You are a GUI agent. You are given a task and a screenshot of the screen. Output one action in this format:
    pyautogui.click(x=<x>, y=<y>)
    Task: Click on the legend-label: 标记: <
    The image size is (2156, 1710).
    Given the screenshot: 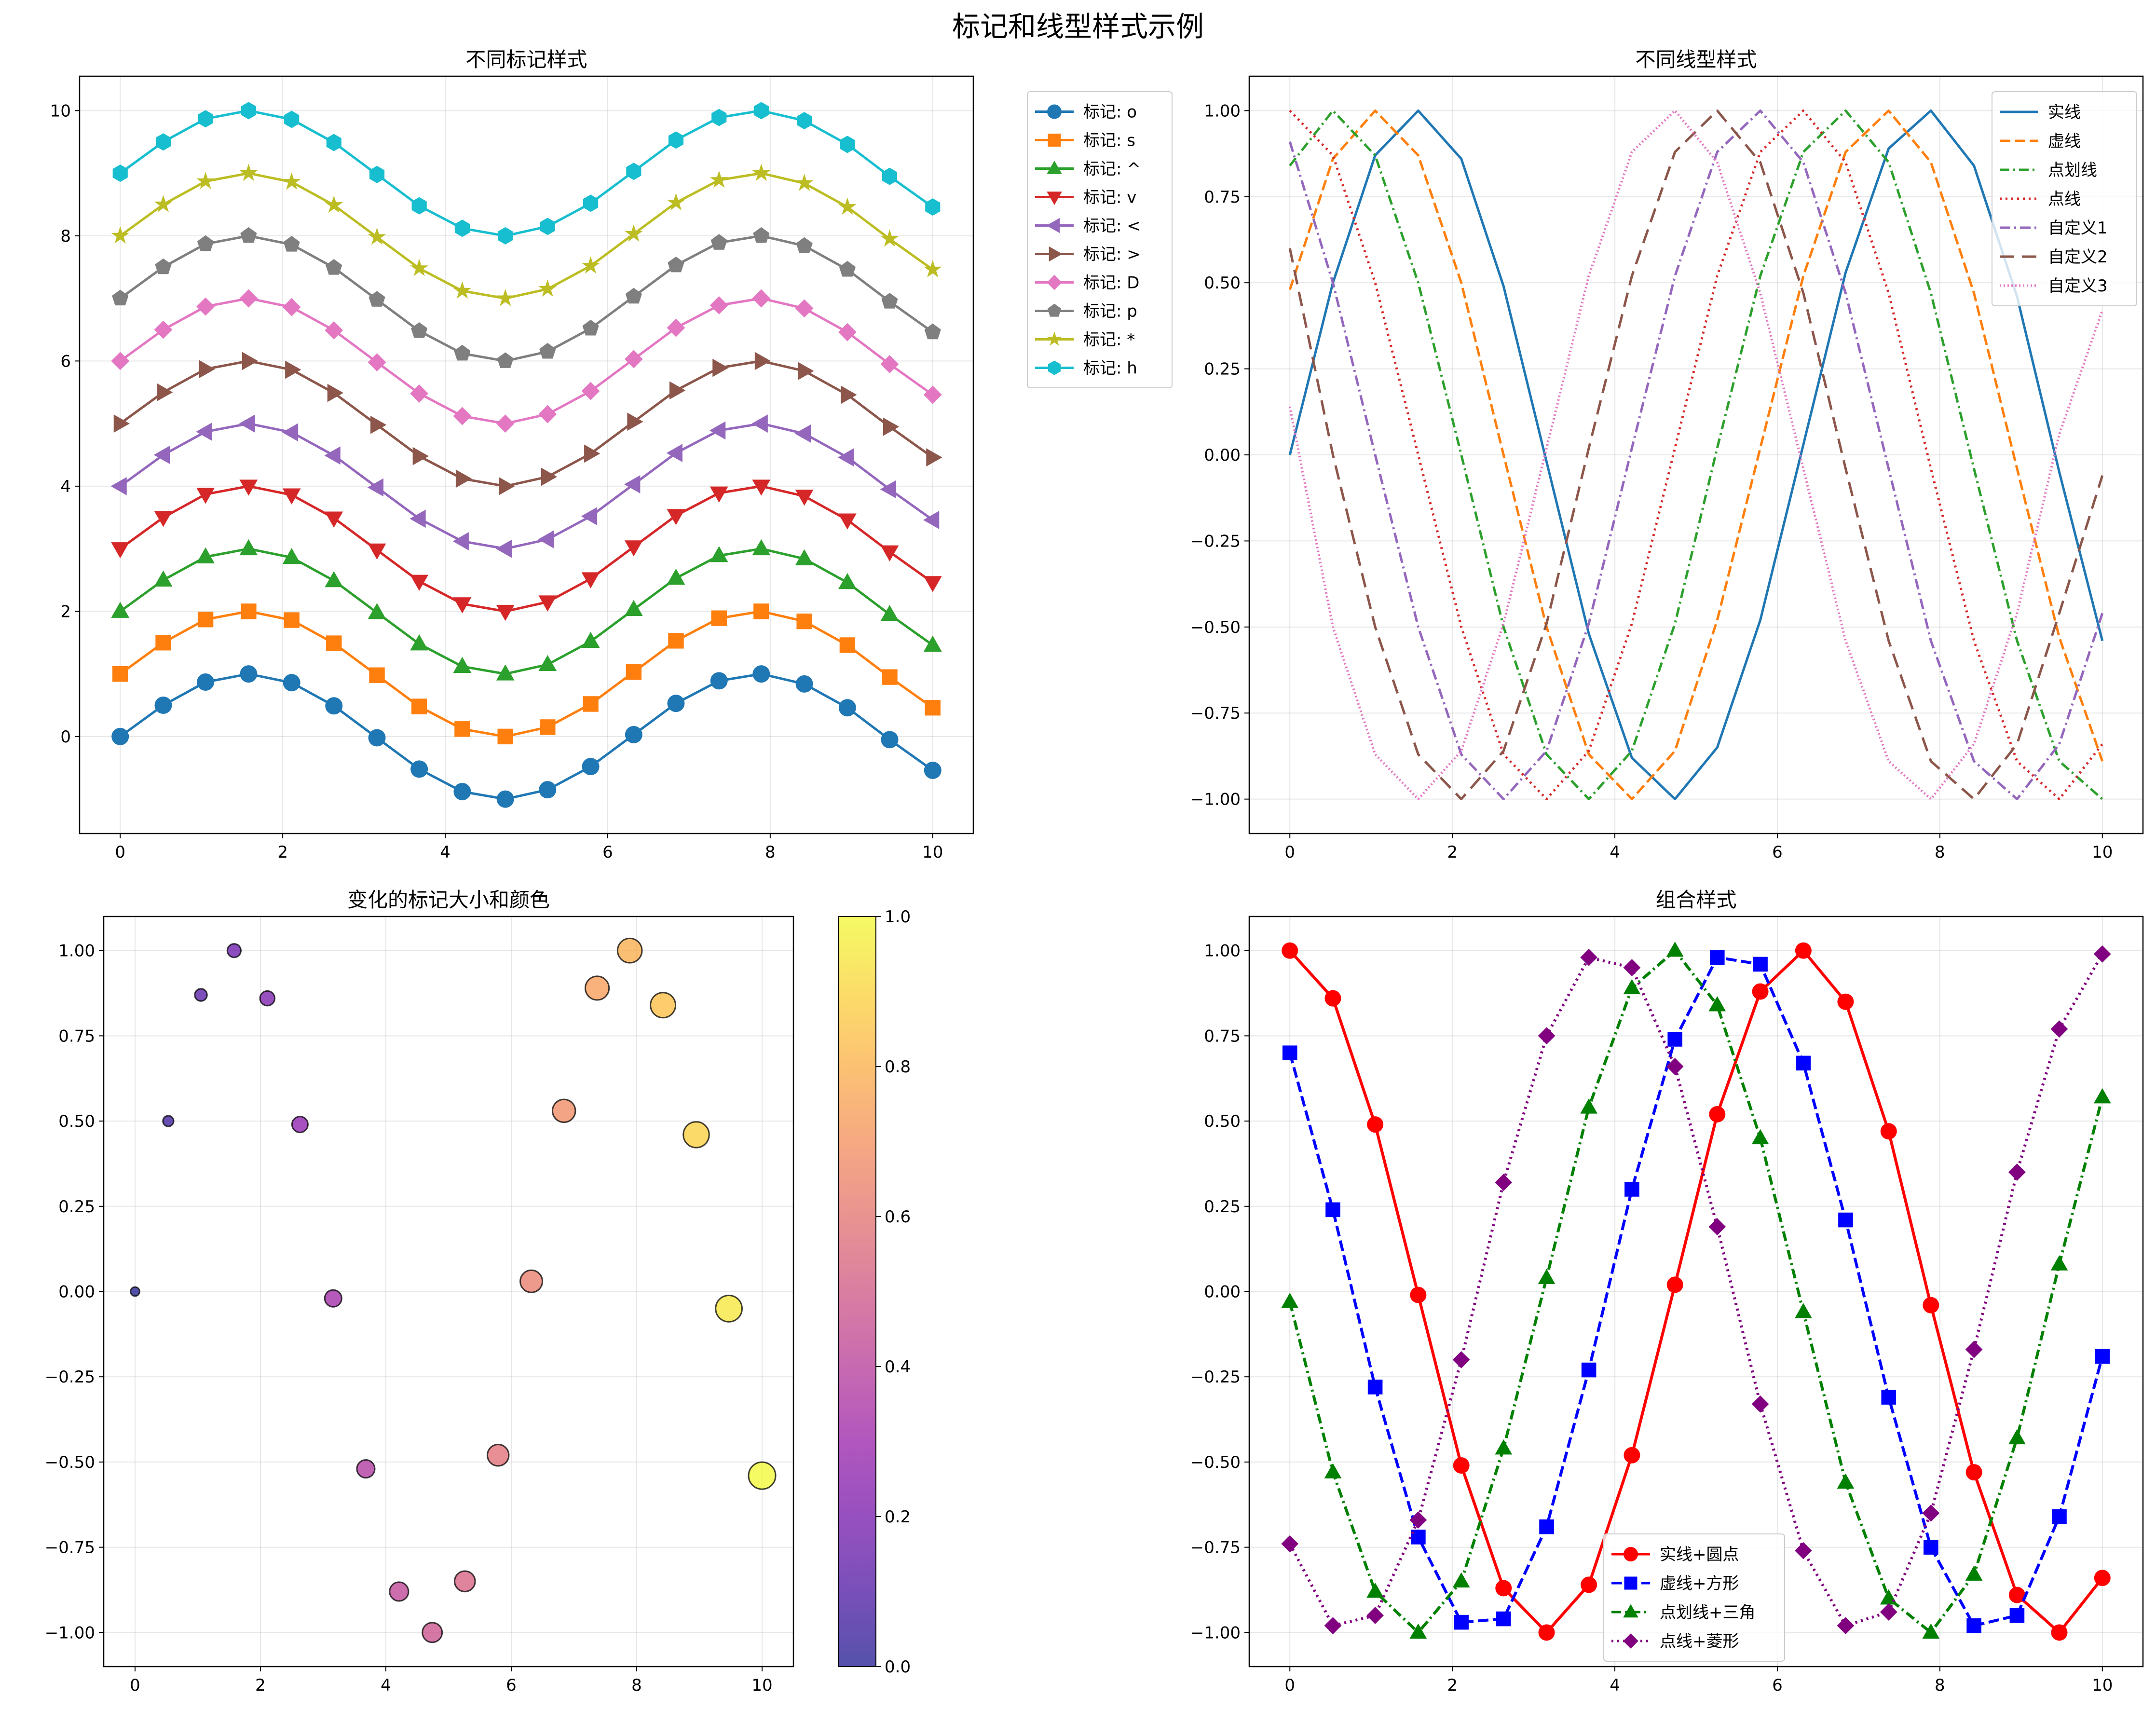 What is the action you would take?
    pyautogui.click(x=1112, y=226)
    